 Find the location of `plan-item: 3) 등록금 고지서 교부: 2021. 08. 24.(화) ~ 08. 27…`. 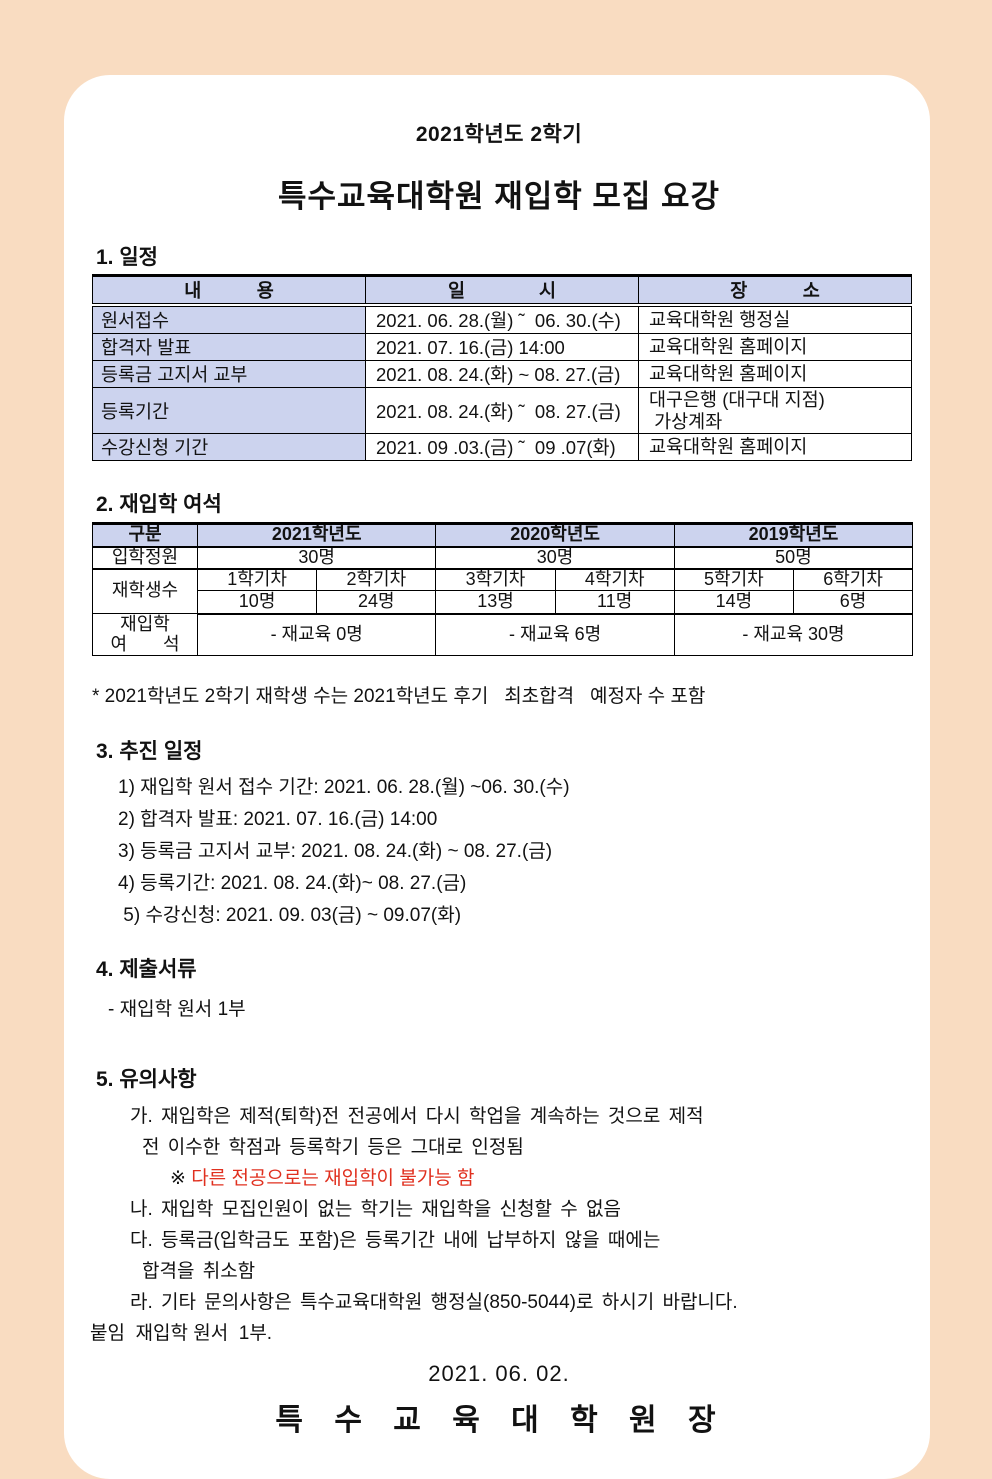

plan-item: 3) 등록금 고지서 교부: 2021. 08. 24.(화) ~ 08. 27… is located at coordinates (335, 851).